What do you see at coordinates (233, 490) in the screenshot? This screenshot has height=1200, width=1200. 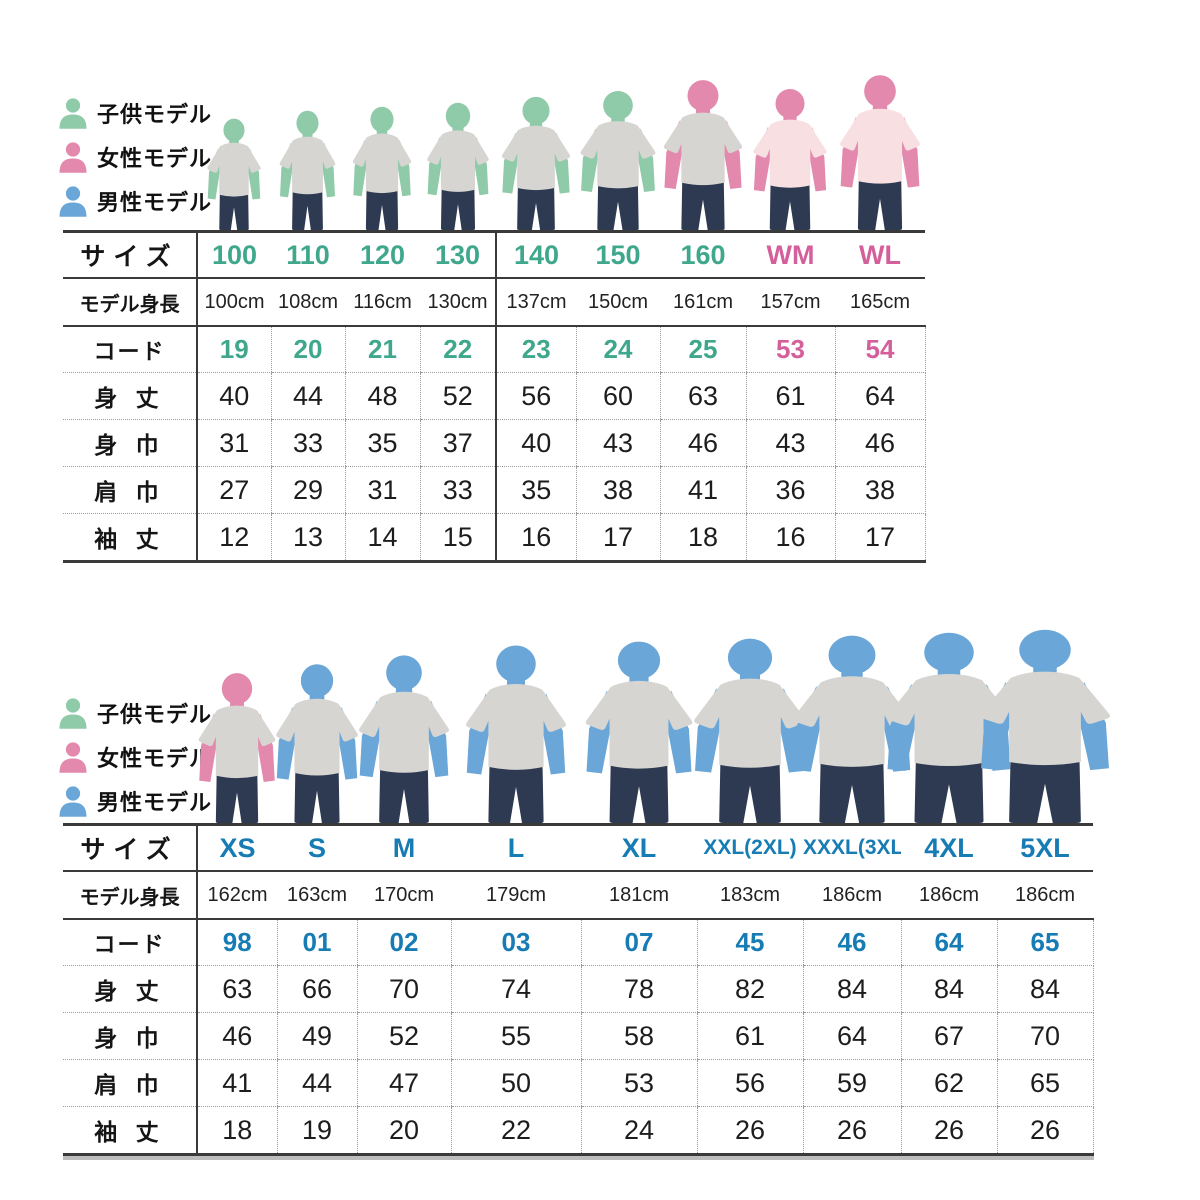 I see `value-cell: 27` at bounding box center [233, 490].